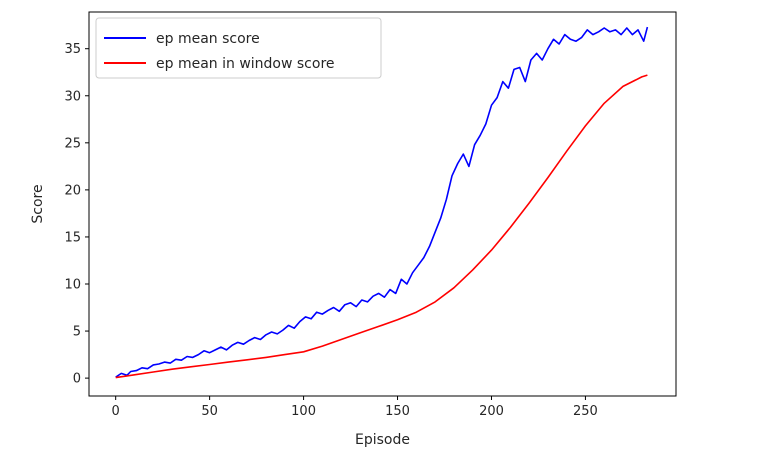 The image size is (765, 471). Describe the element at coordinates (72, 285) in the screenshot. I see `y-tick-label: 10` at that location.